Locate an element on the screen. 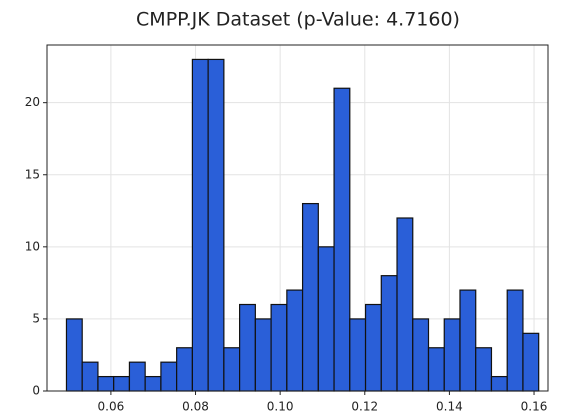 The height and width of the screenshot is (418, 564). y-tick-label: 15 is located at coordinates (32, 174).